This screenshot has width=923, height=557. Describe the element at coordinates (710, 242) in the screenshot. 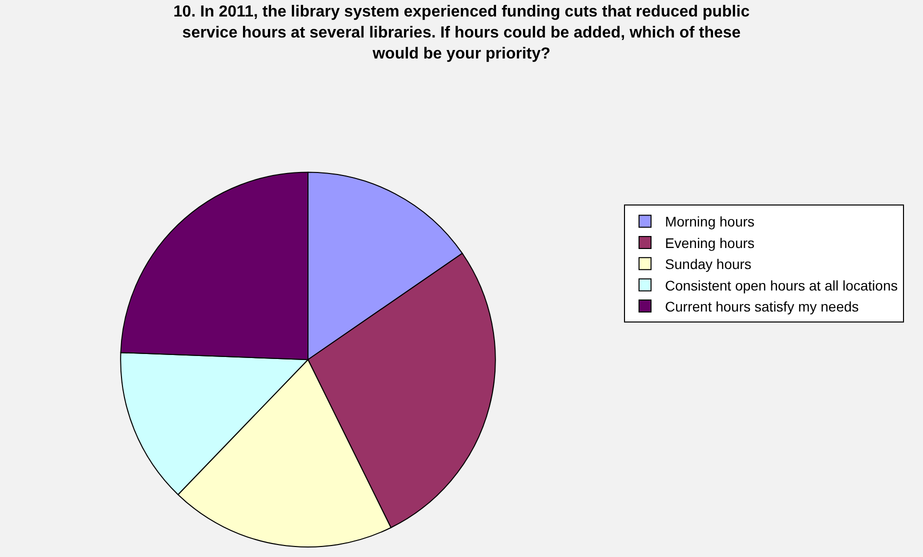

I see `legend-label: Evening hours` at that location.